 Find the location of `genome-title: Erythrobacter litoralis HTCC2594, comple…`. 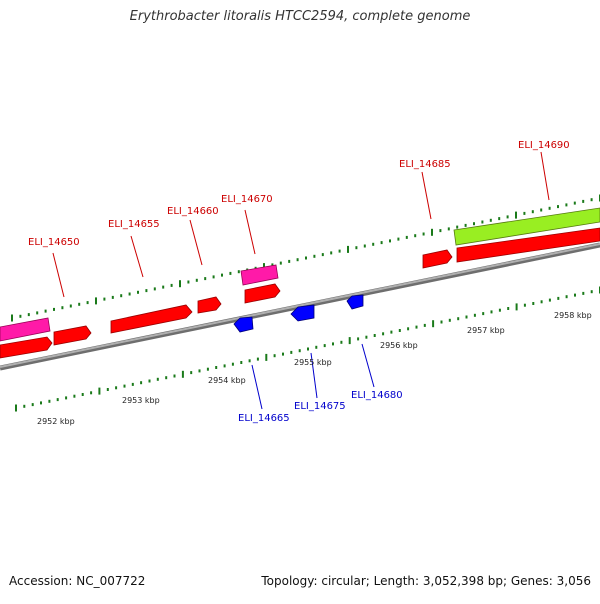

genome-title: Erythrobacter litoralis HTCC2594, comple… is located at coordinates (300, 16).